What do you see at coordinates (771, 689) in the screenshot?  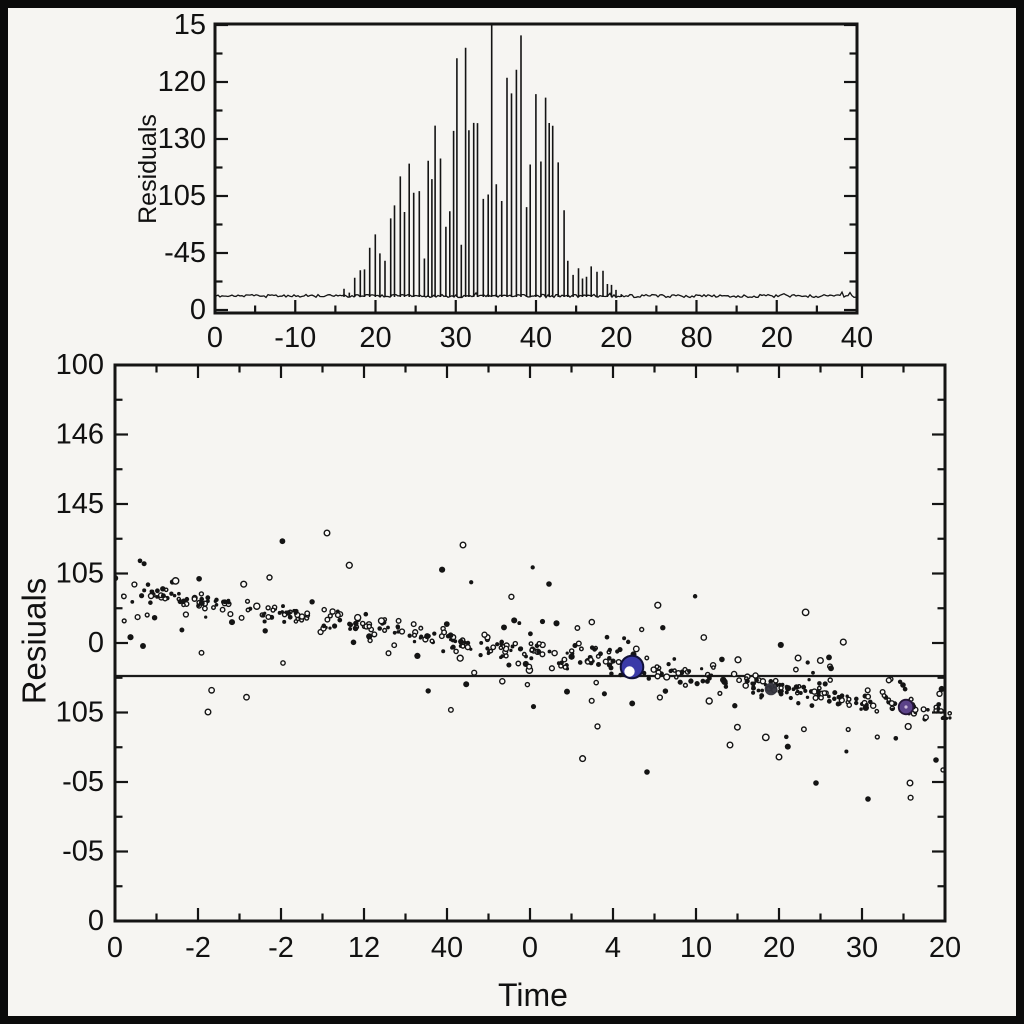 I see `dark-blob-marker` at bounding box center [771, 689].